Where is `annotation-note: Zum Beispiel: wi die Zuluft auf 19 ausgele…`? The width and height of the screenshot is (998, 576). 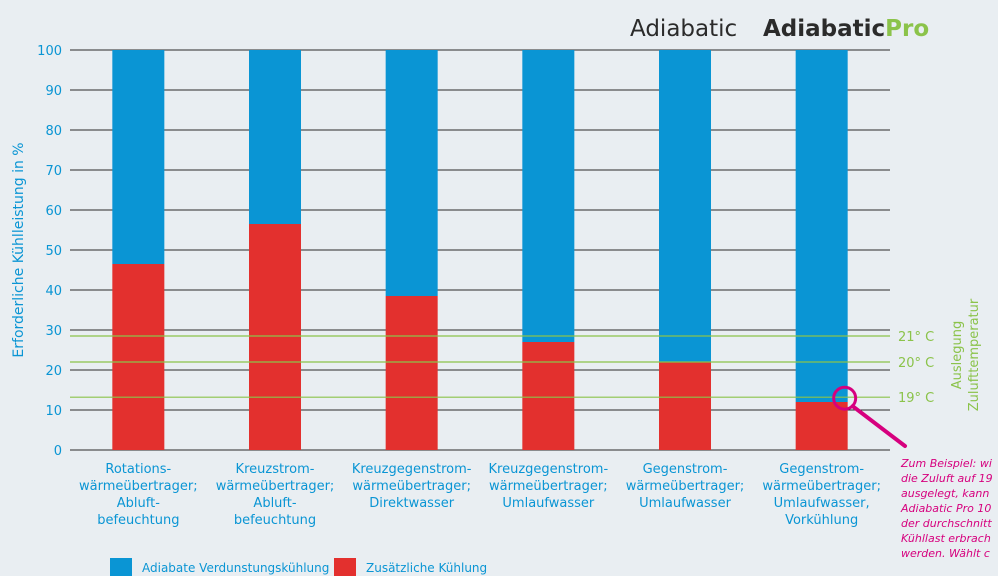
annotation-note: Zum Beispiel: wi die Zuluft auf 19 ausgele… is located at coordinates (949, 508).